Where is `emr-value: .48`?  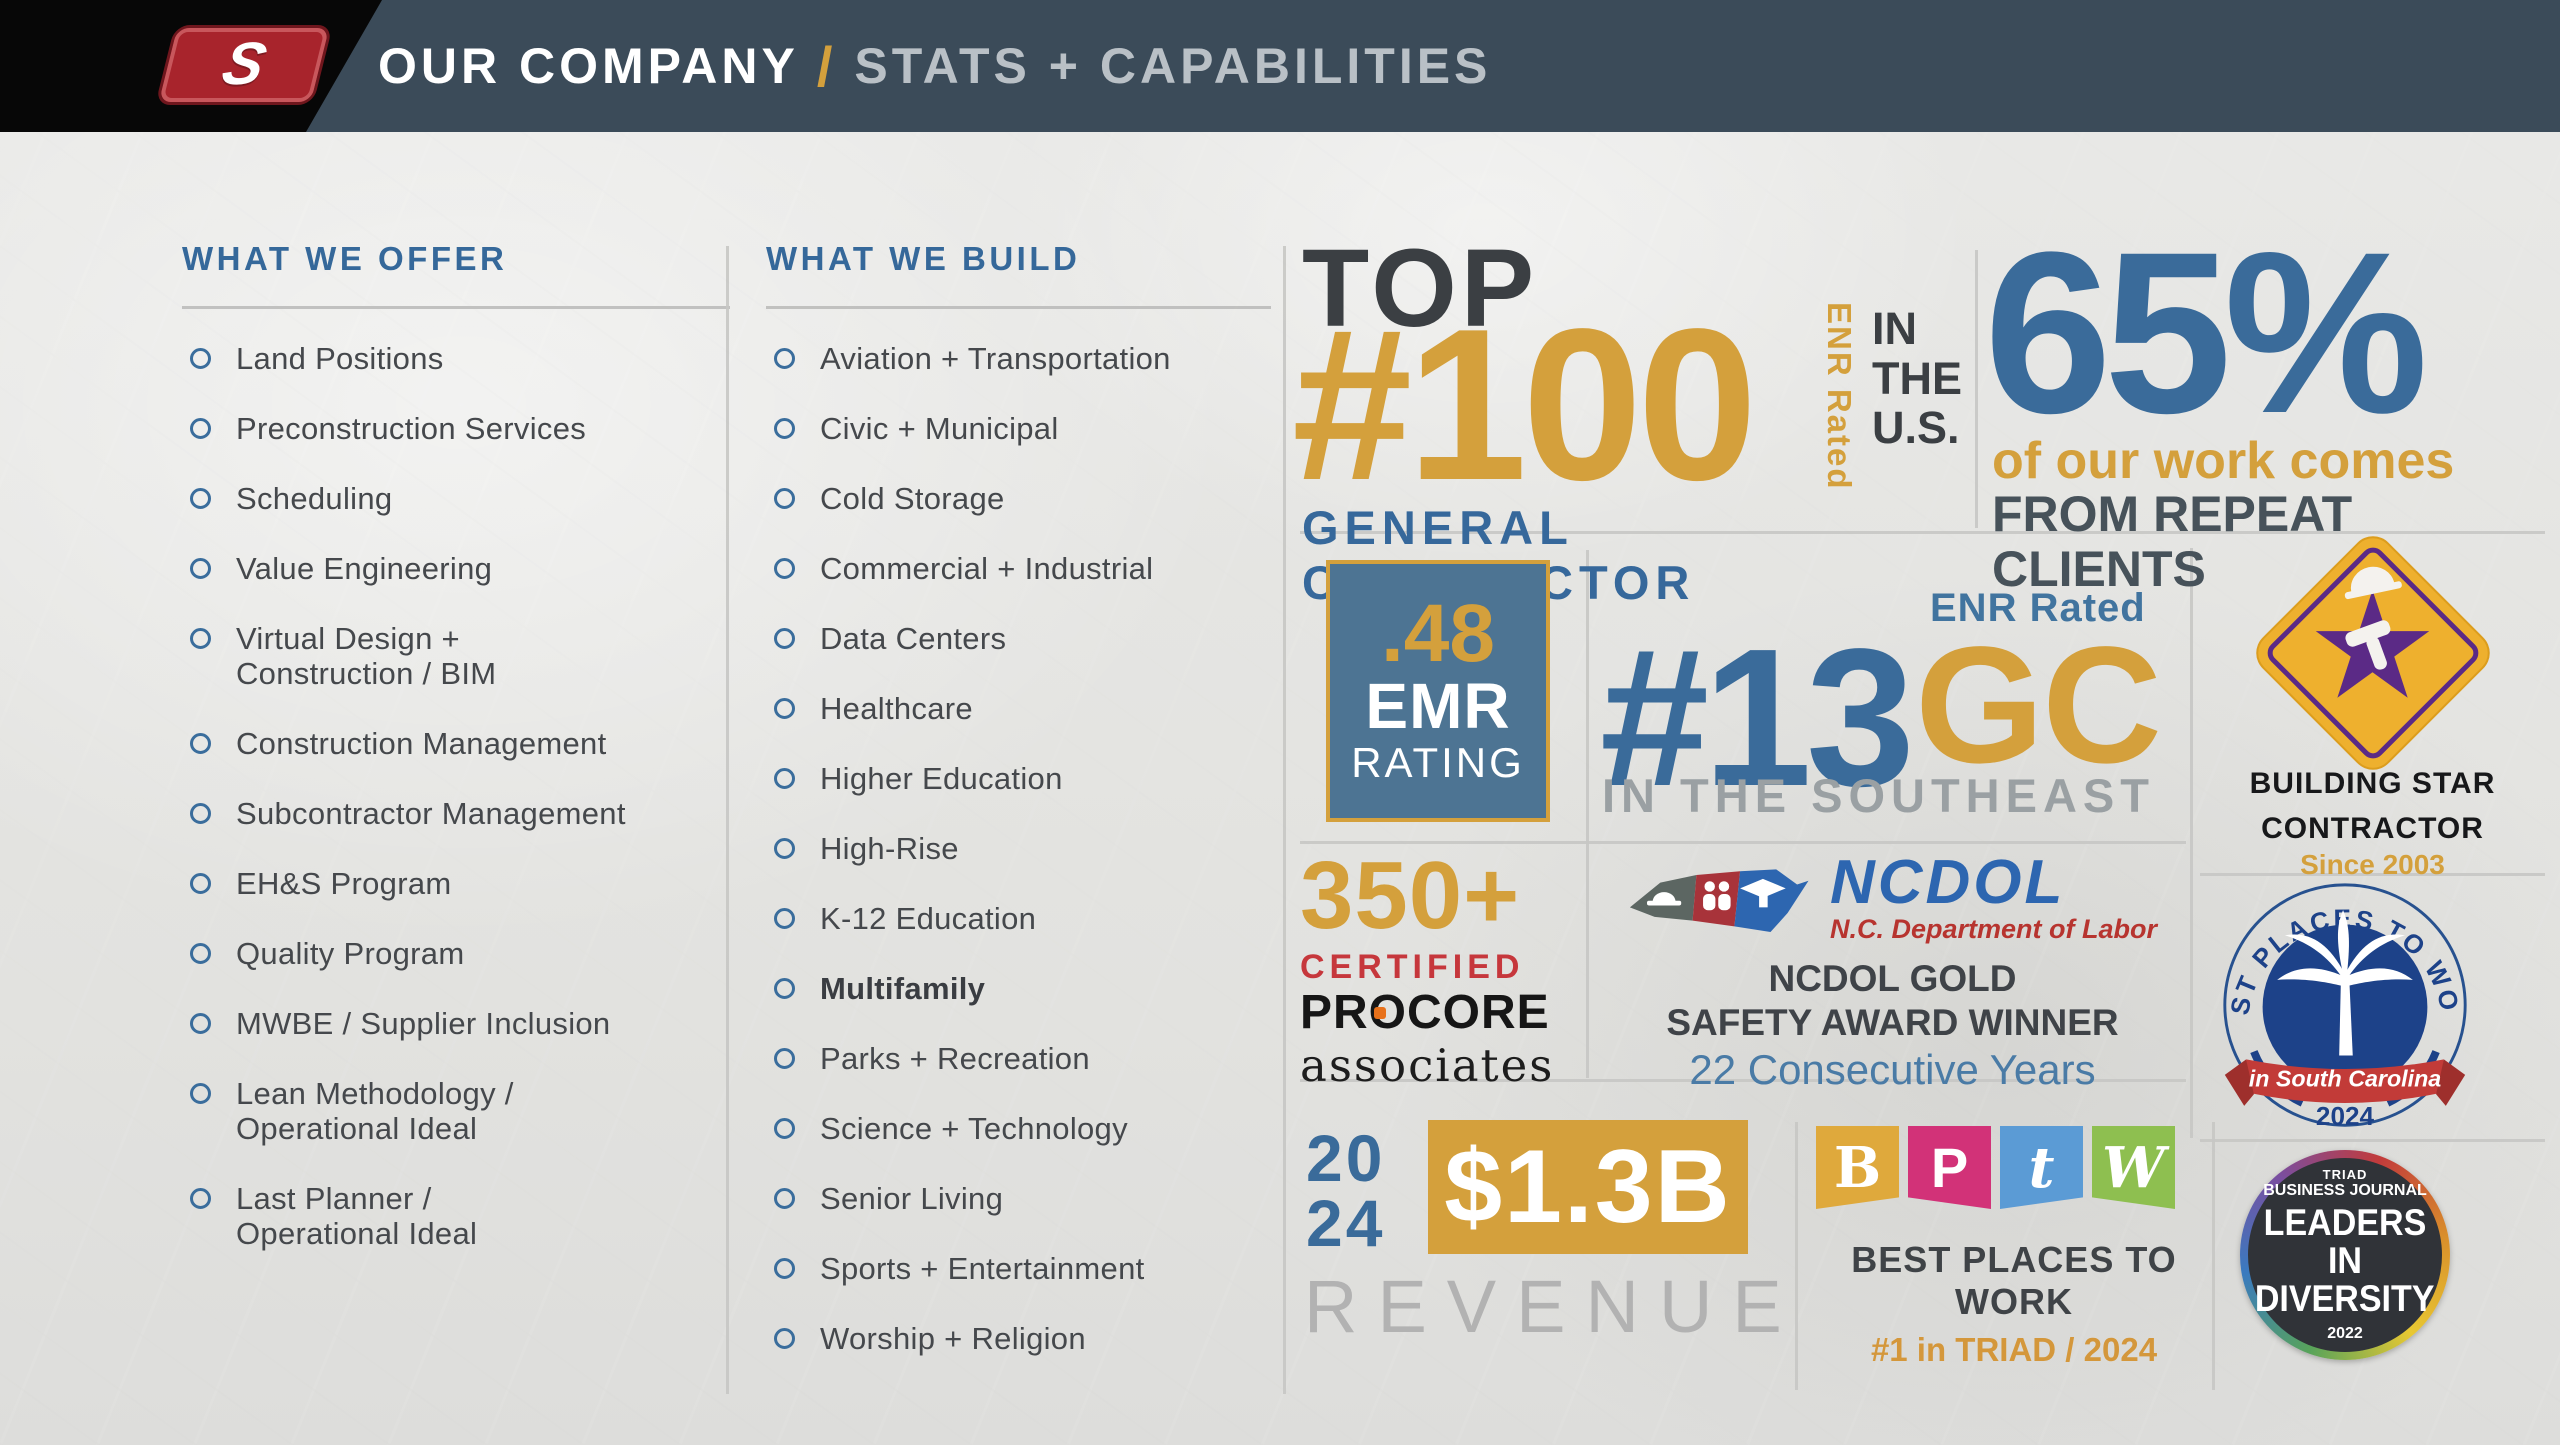
emr-value: .48 is located at coordinates (1438, 634).